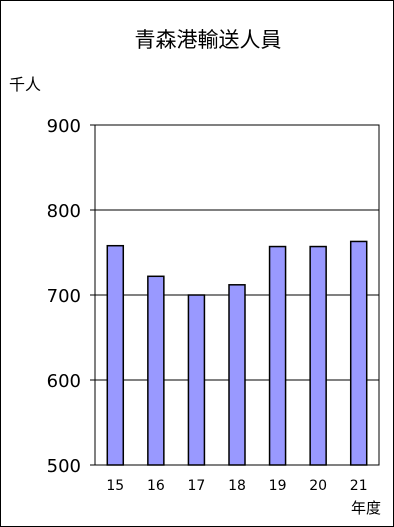 Image resolution: width=394 pixels, height=527 pixels. Describe the element at coordinates (366, 508) in the screenshot. I see `x-axis-label: 年度` at that location.